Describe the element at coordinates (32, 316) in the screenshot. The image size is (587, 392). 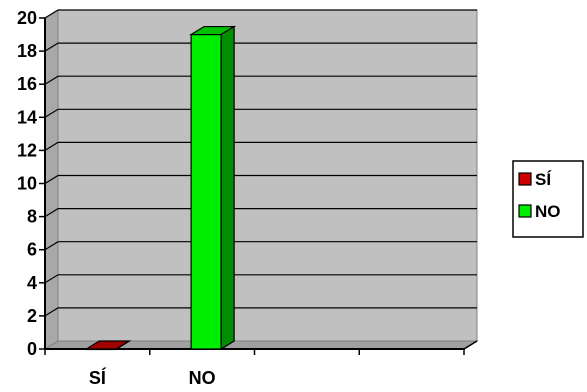
I see `y-tick-label: 2` at that location.